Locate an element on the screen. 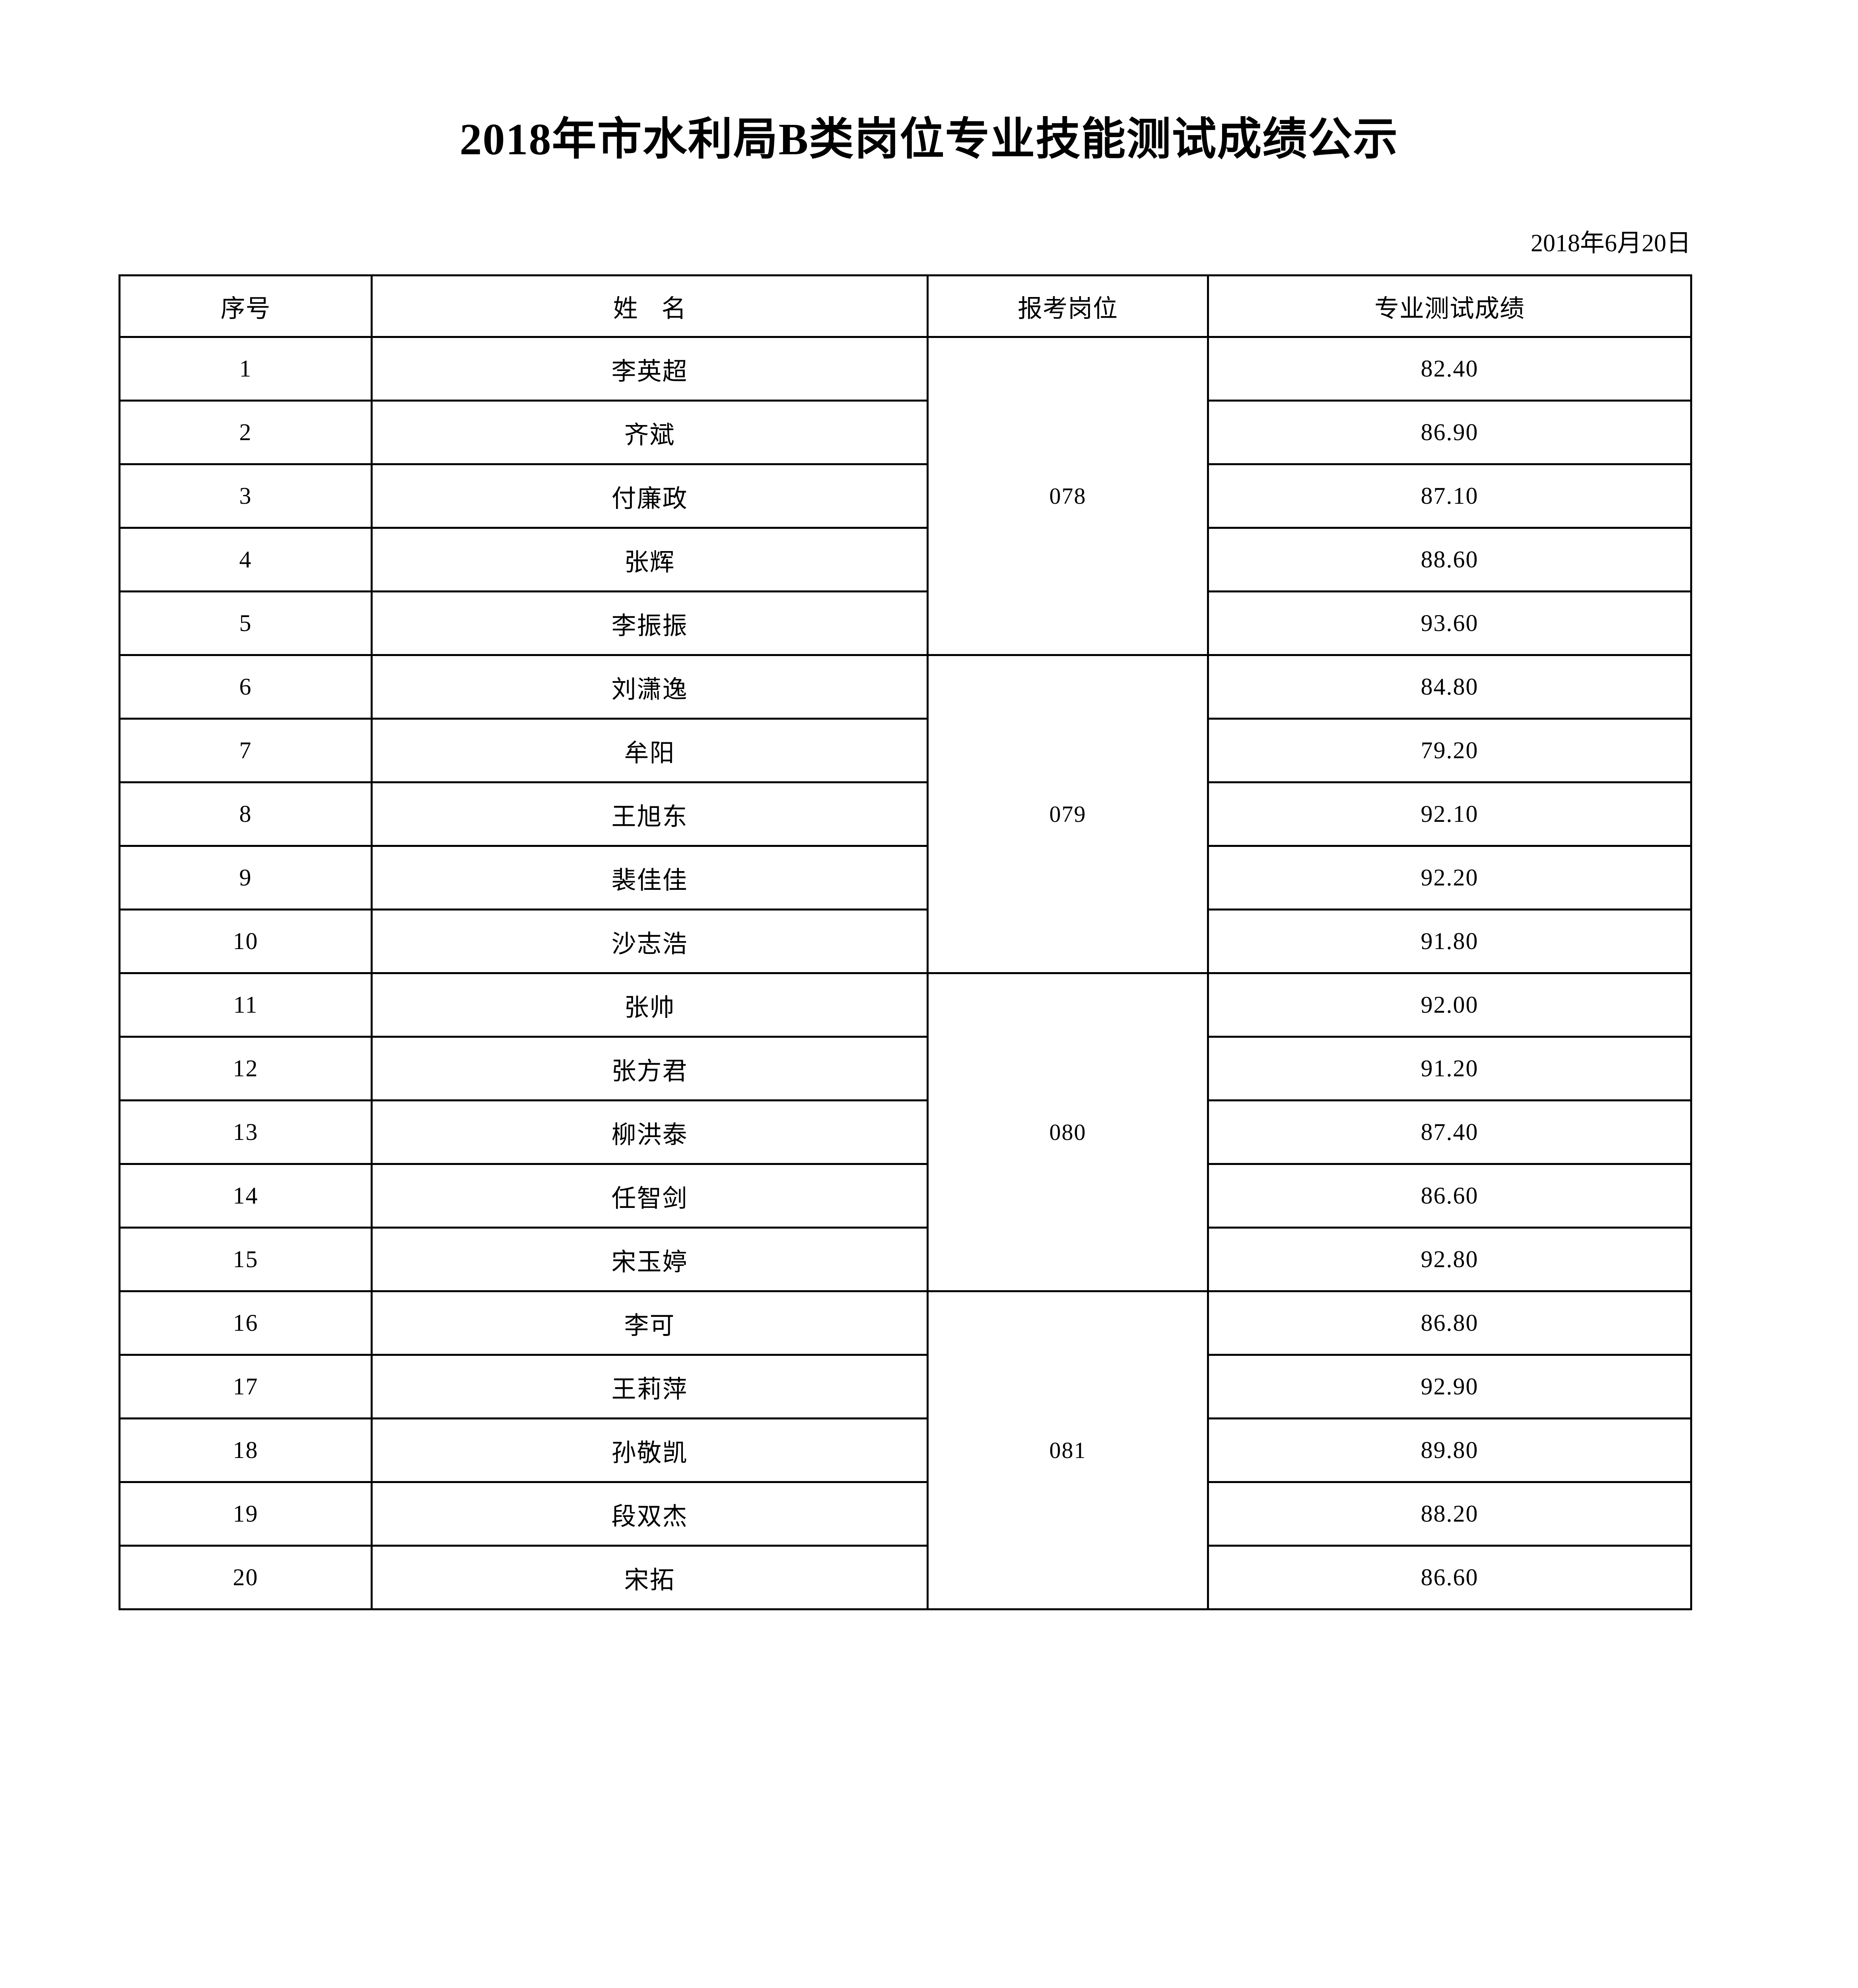 The width and height of the screenshot is (1858, 1988). table-row: 5 李振振 93.60 is located at coordinates (906, 623).